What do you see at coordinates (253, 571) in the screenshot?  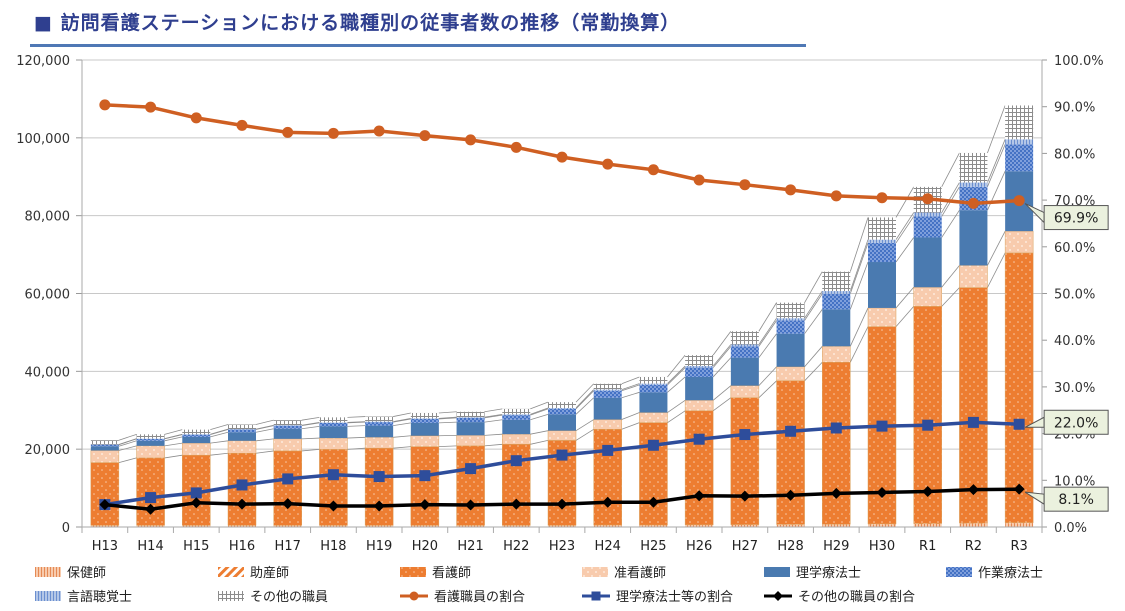 I see `legend-item: 助産師` at bounding box center [253, 571].